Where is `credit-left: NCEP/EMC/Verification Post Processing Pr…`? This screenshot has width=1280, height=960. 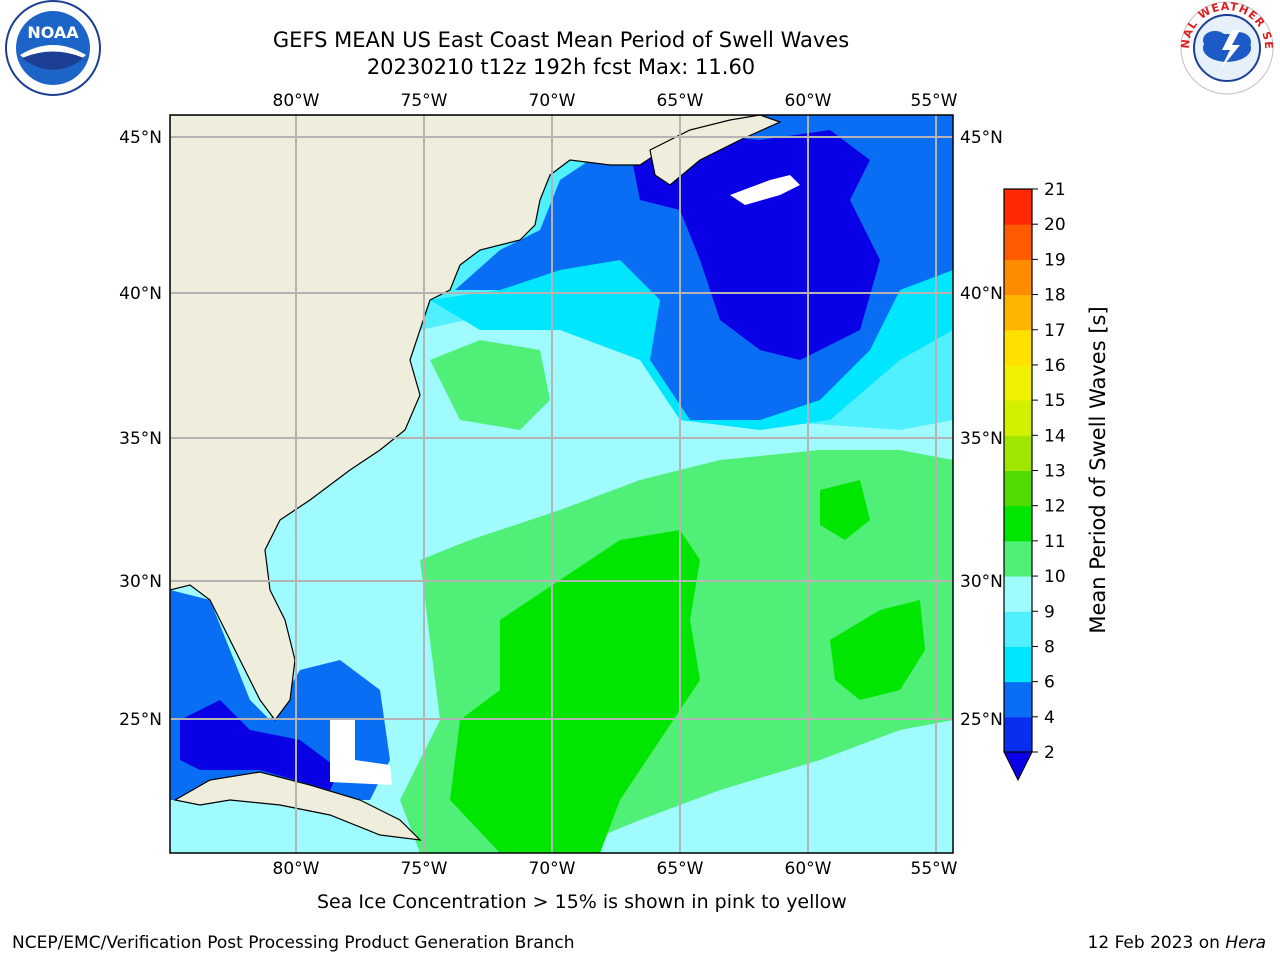 credit-left: NCEP/EMC/Verification Post Processing Pr… is located at coordinates (293, 943).